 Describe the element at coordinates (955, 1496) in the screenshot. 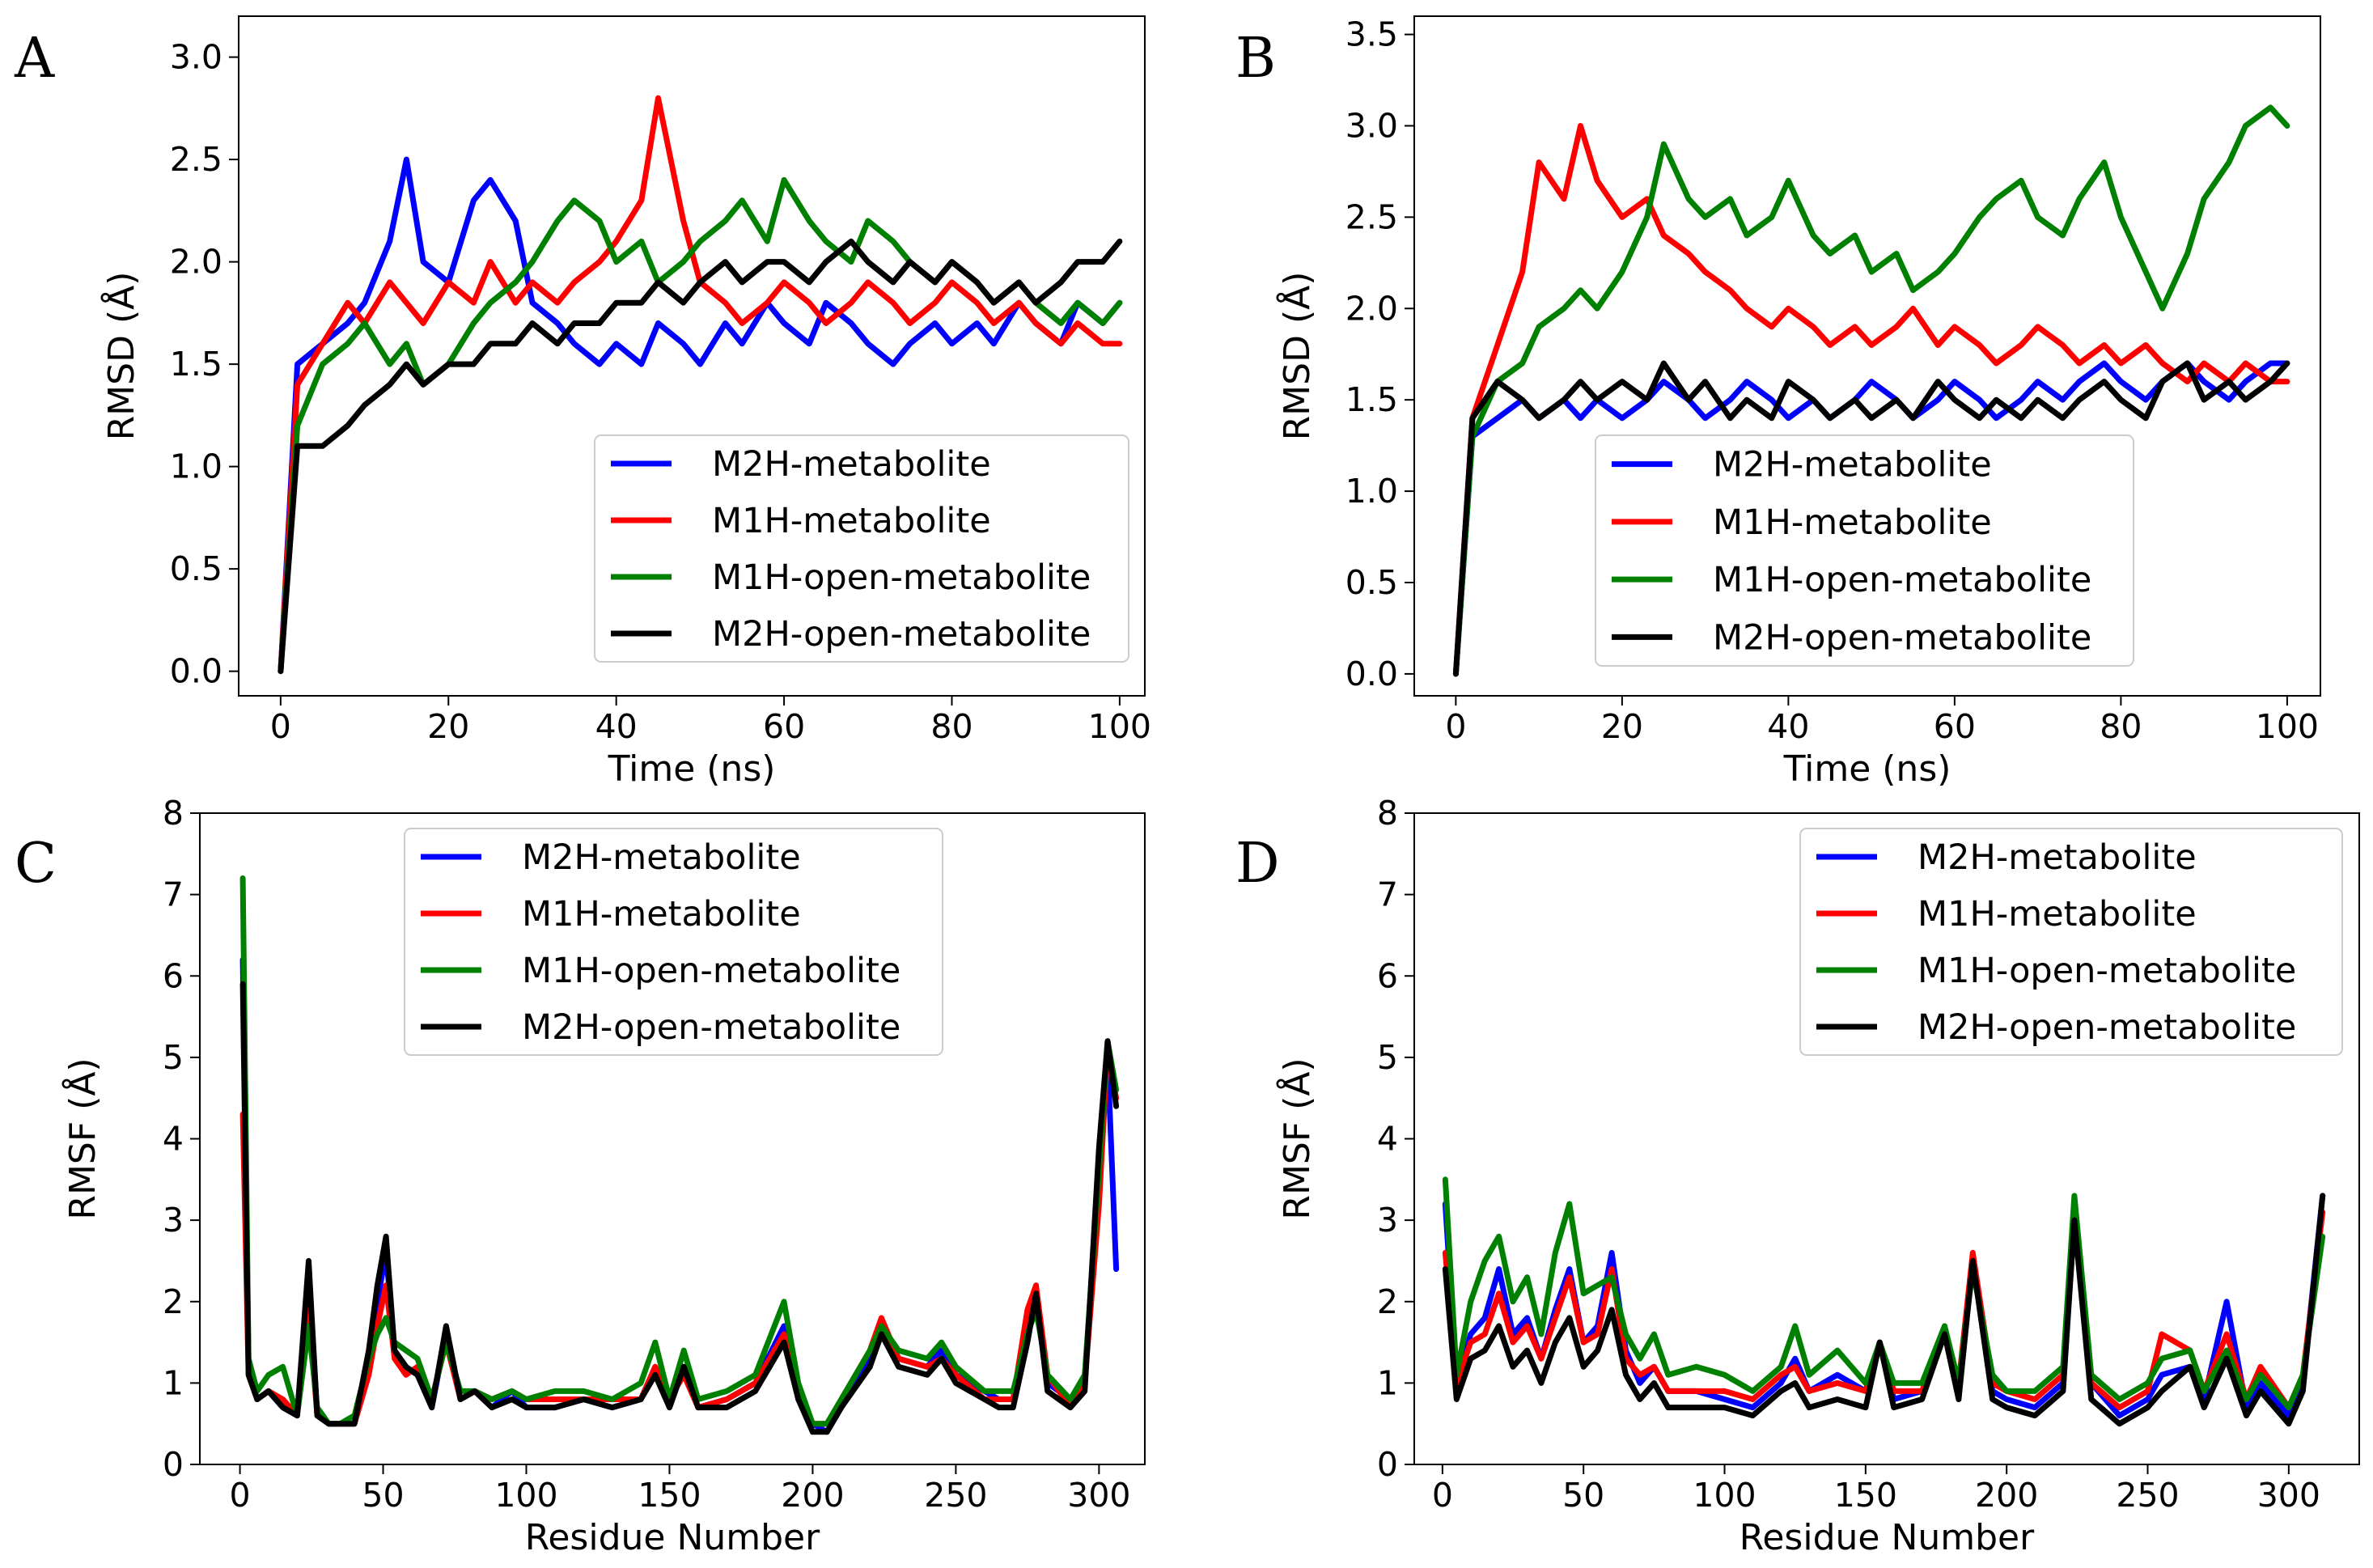

I see `panel-c-xtick-label: 250` at that location.